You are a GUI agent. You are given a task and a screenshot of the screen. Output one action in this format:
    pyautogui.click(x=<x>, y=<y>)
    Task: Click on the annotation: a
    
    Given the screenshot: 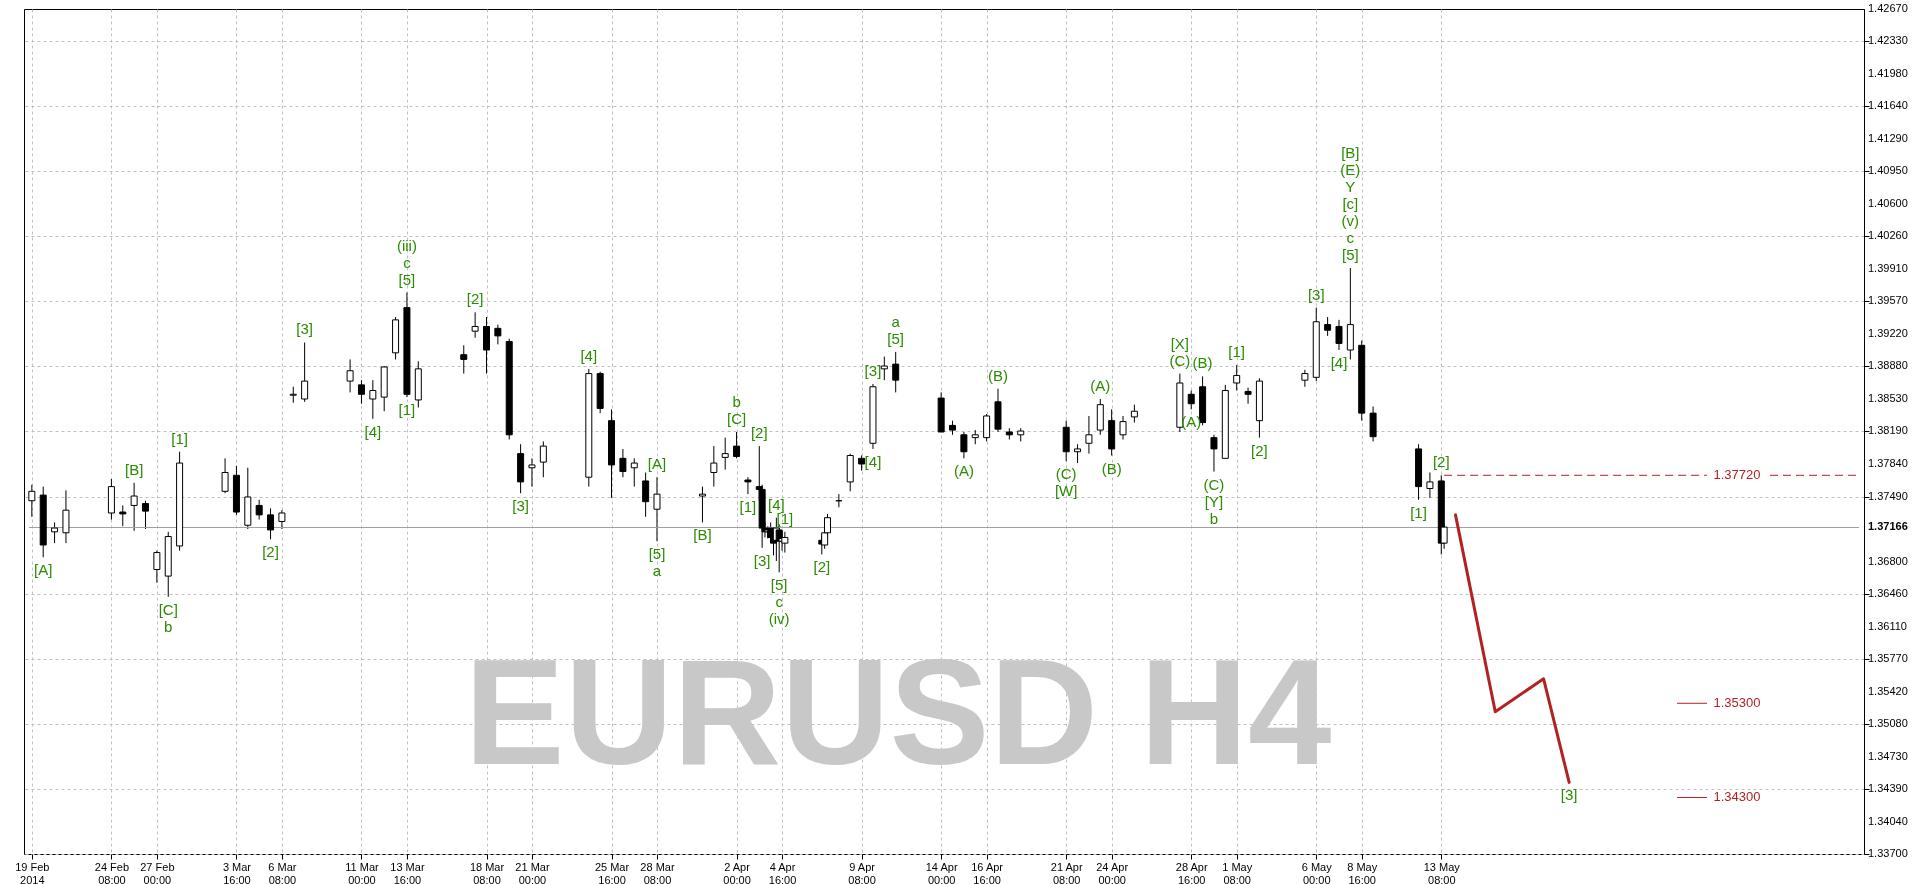 What is the action you would take?
    pyautogui.click(x=896, y=321)
    